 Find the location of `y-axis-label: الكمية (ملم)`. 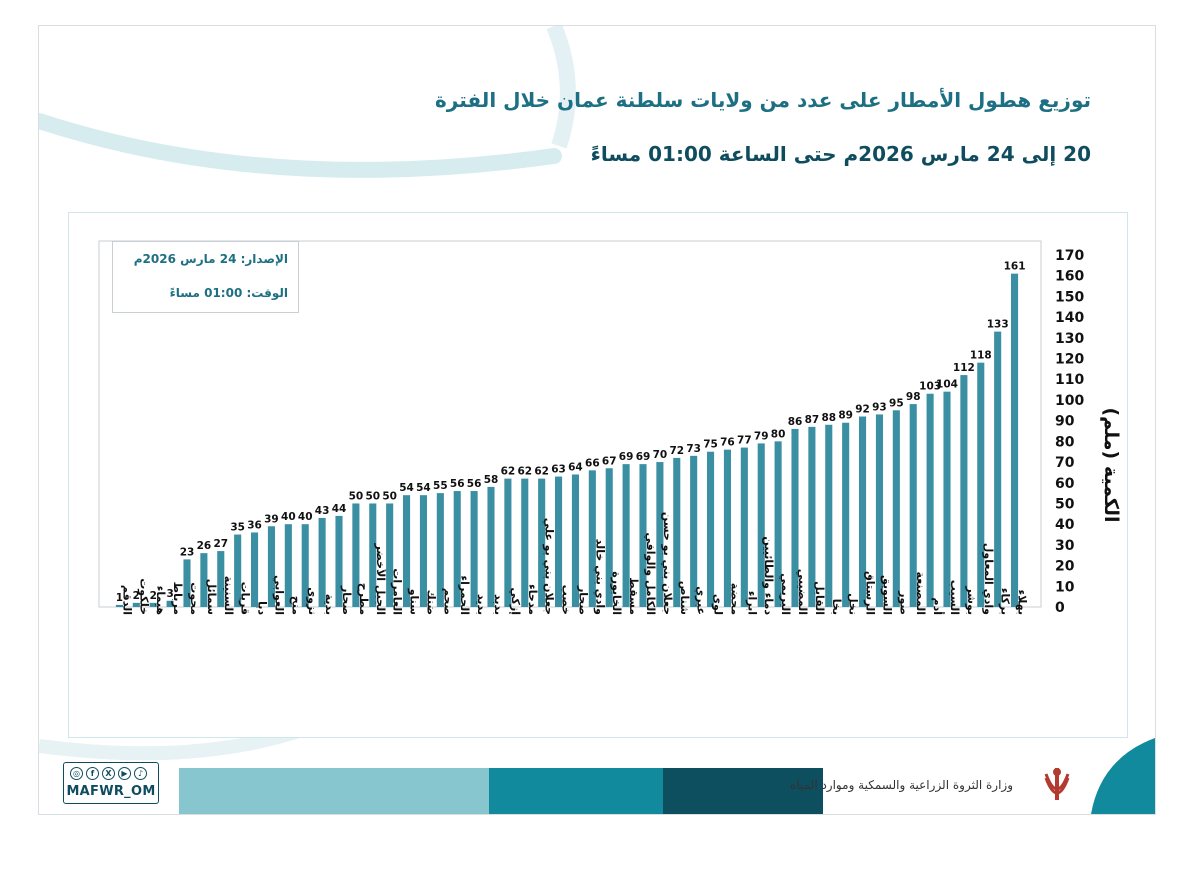

y-axis-label: الكمية (ملم) is located at coordinates (1111, 464).